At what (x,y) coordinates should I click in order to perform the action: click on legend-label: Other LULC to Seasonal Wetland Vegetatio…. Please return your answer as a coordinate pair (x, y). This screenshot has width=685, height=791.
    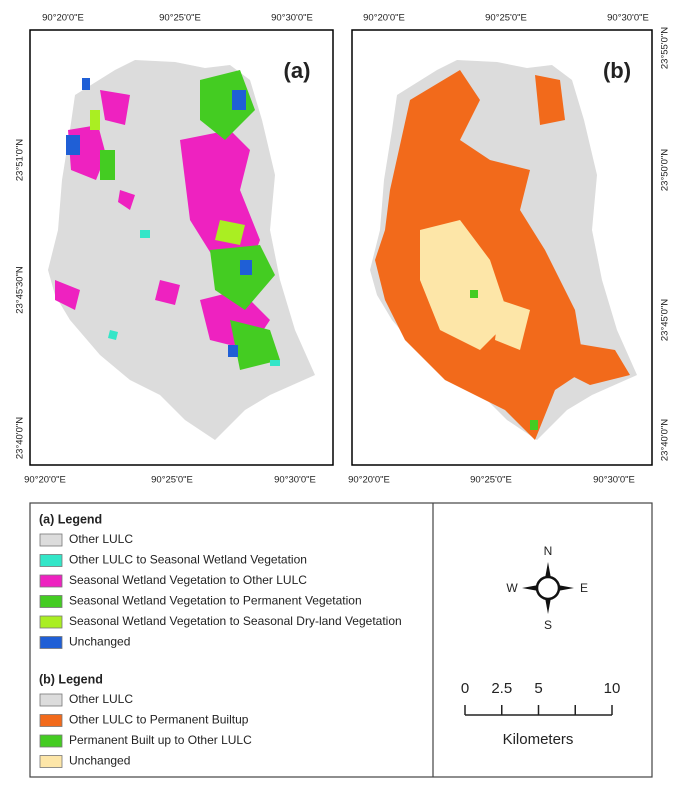
    Looking at the image, I should click on (188, 560).